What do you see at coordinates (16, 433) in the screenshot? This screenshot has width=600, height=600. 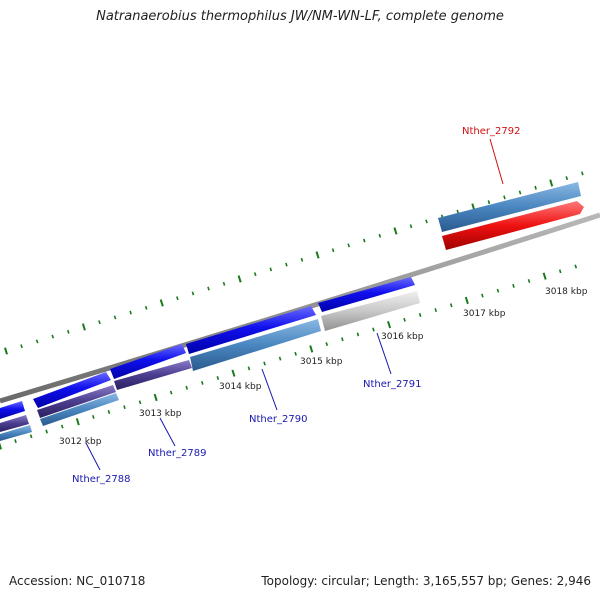 I see `cds-left-edge-steel` at bounding box center [16, 433].